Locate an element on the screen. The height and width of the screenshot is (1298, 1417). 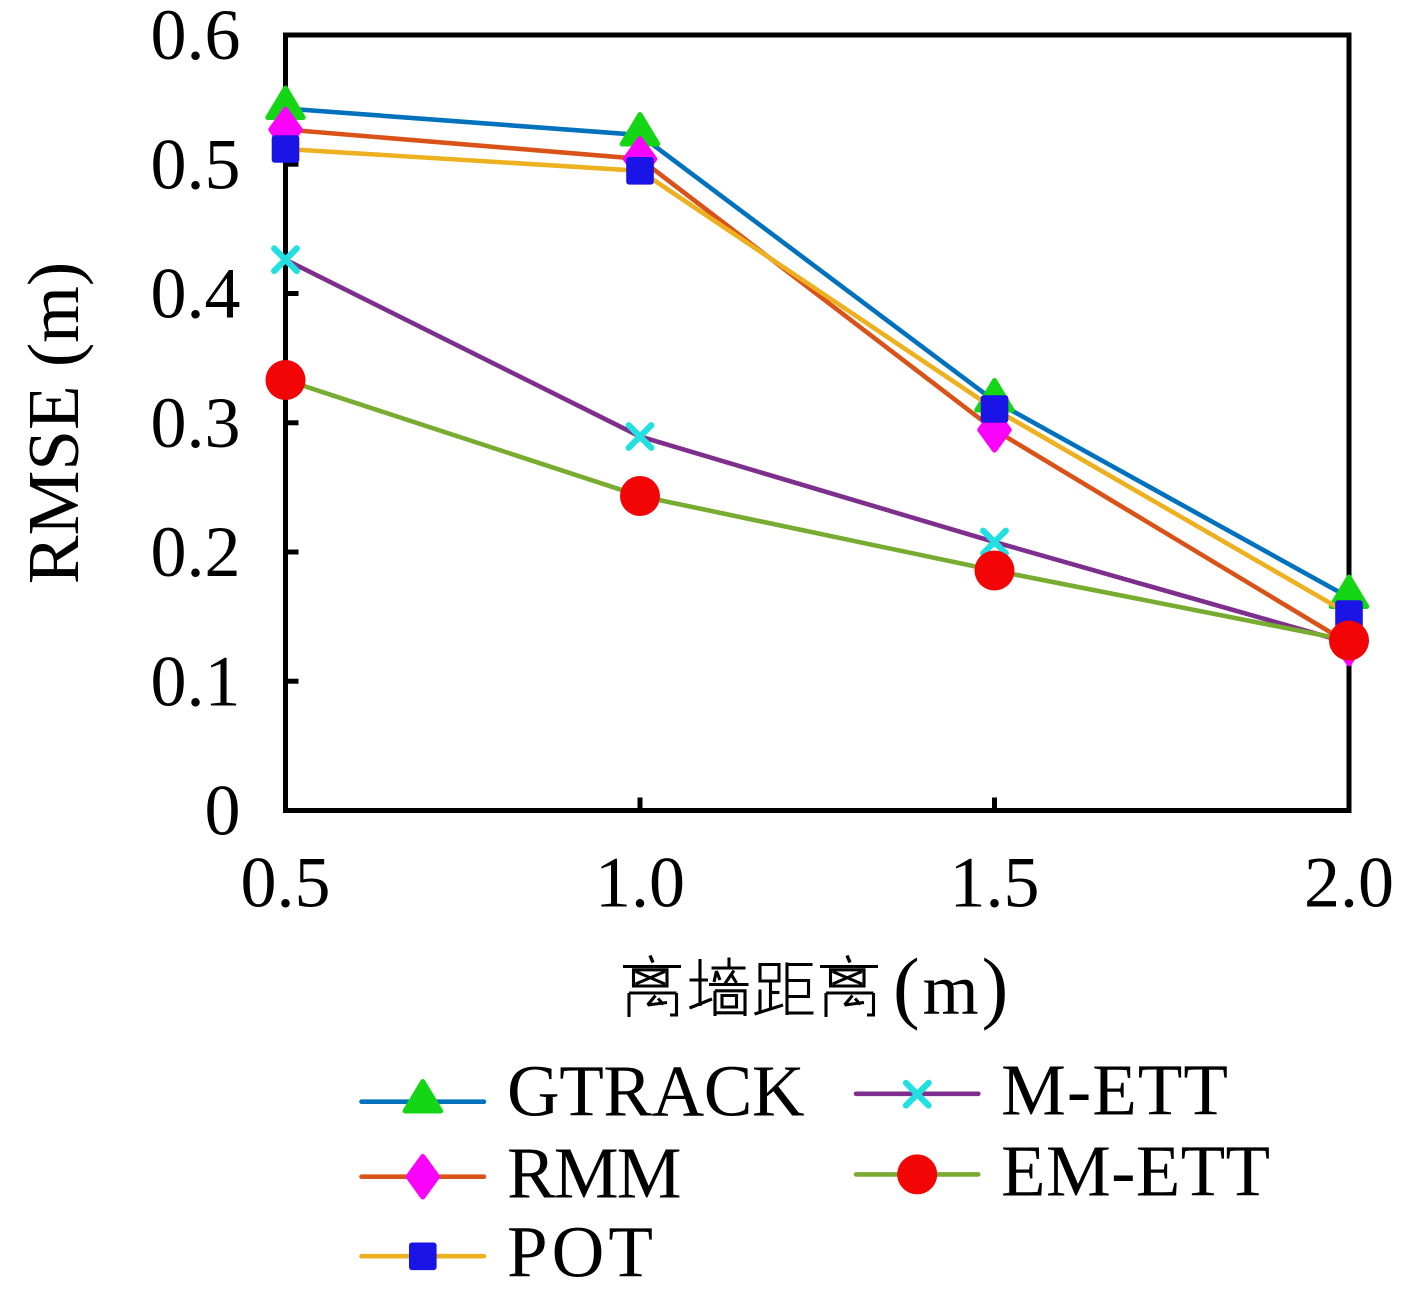
svg-text: EM-ETT is located at coordinates (1135, 1171).